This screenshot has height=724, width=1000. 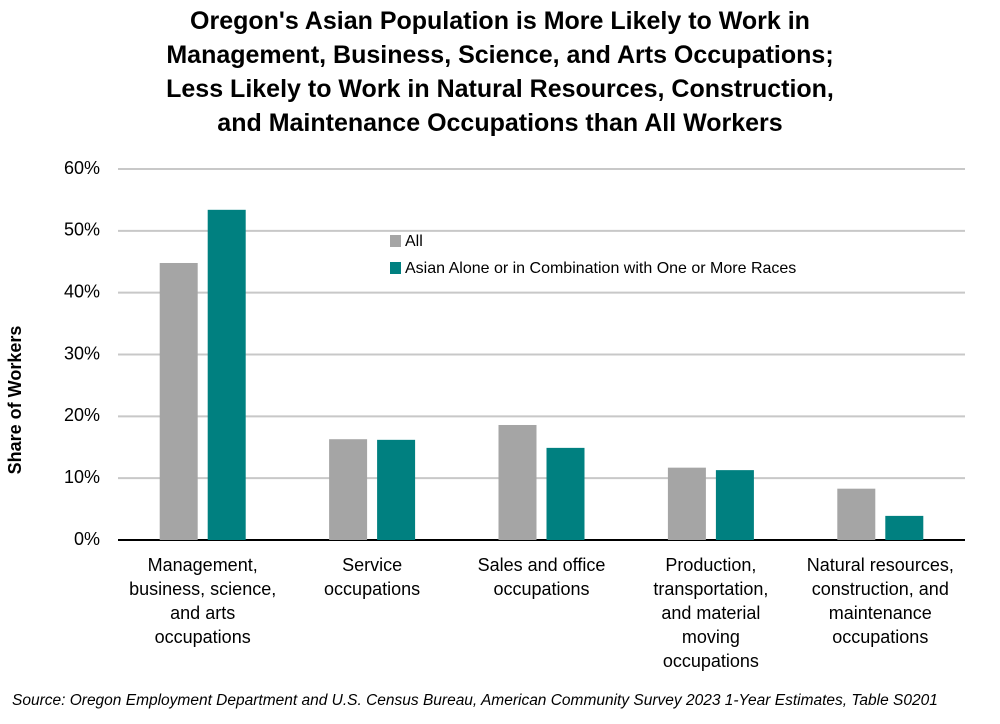 I want to click on x-tick-label: Service occupations, so click(x=372, y=577).